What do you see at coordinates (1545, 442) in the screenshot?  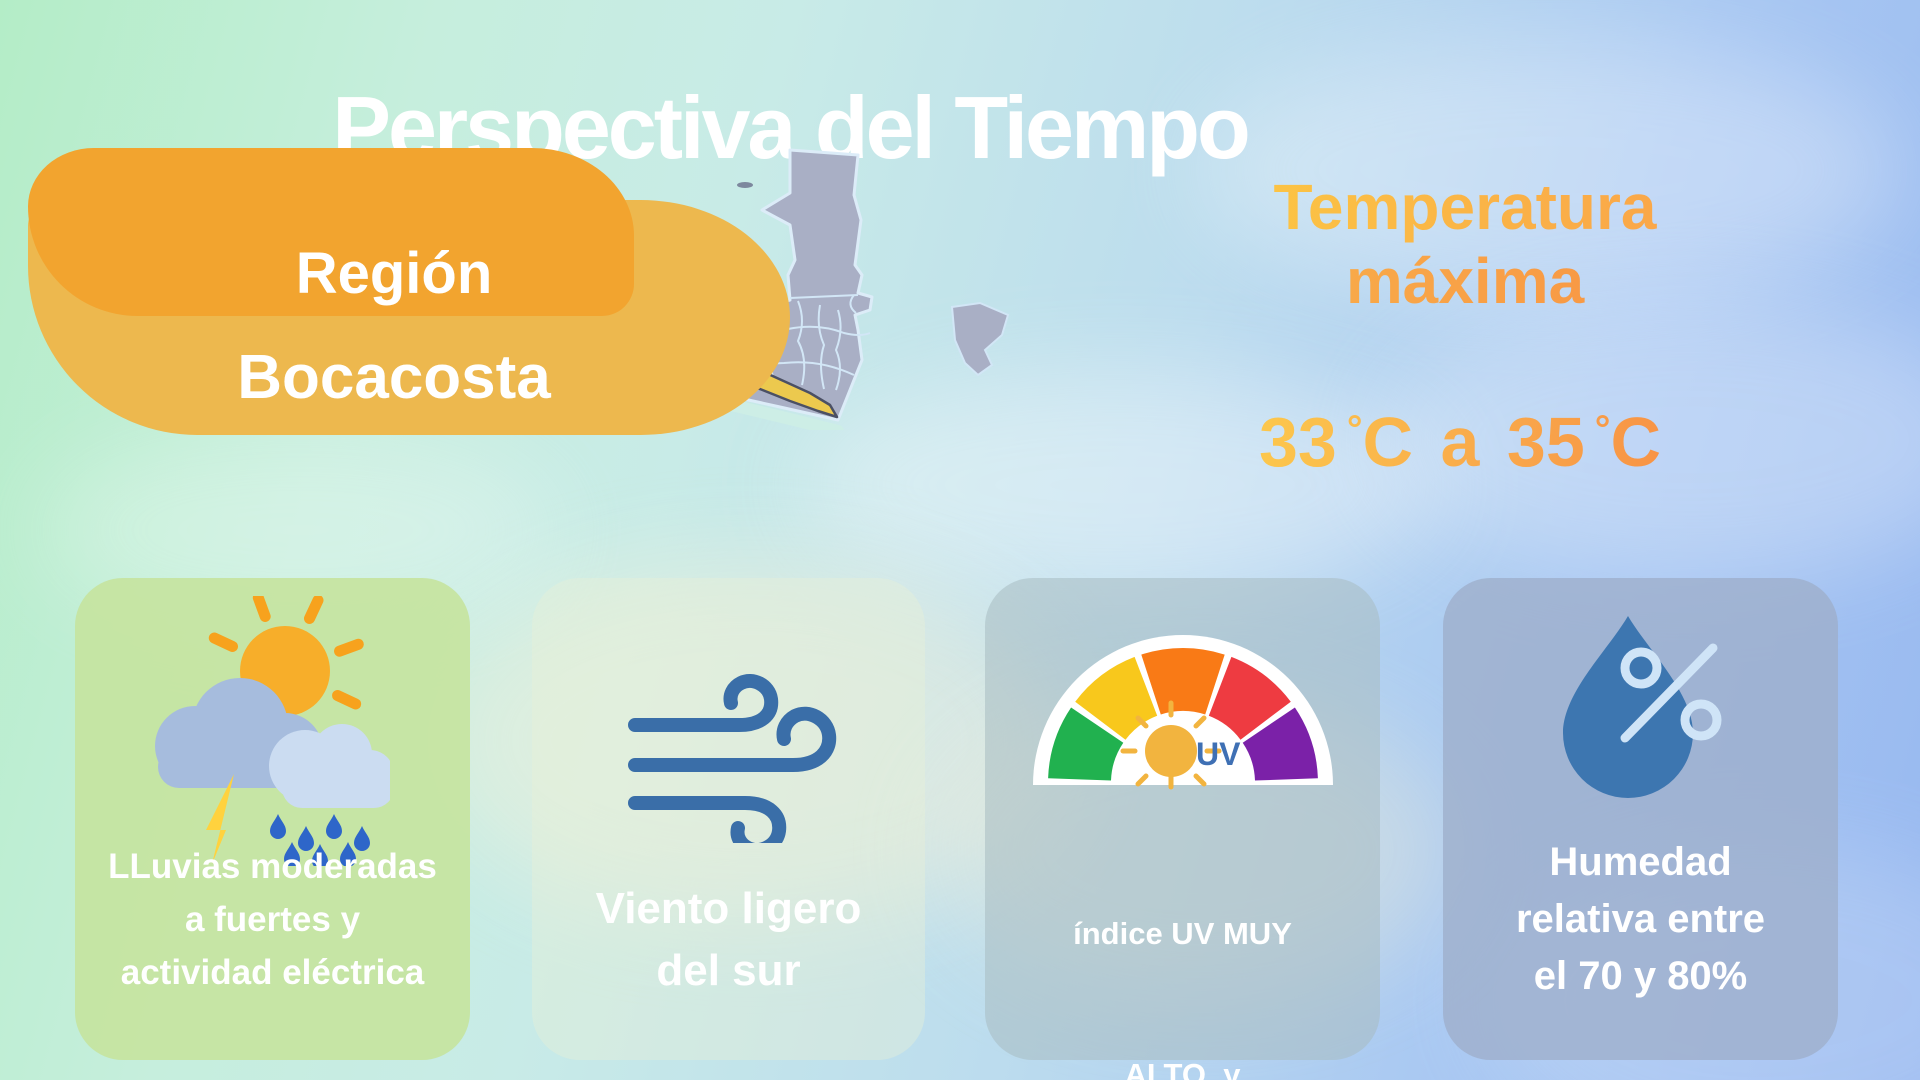 I see `temp-max: 35` at bounding box center [1545, 442].